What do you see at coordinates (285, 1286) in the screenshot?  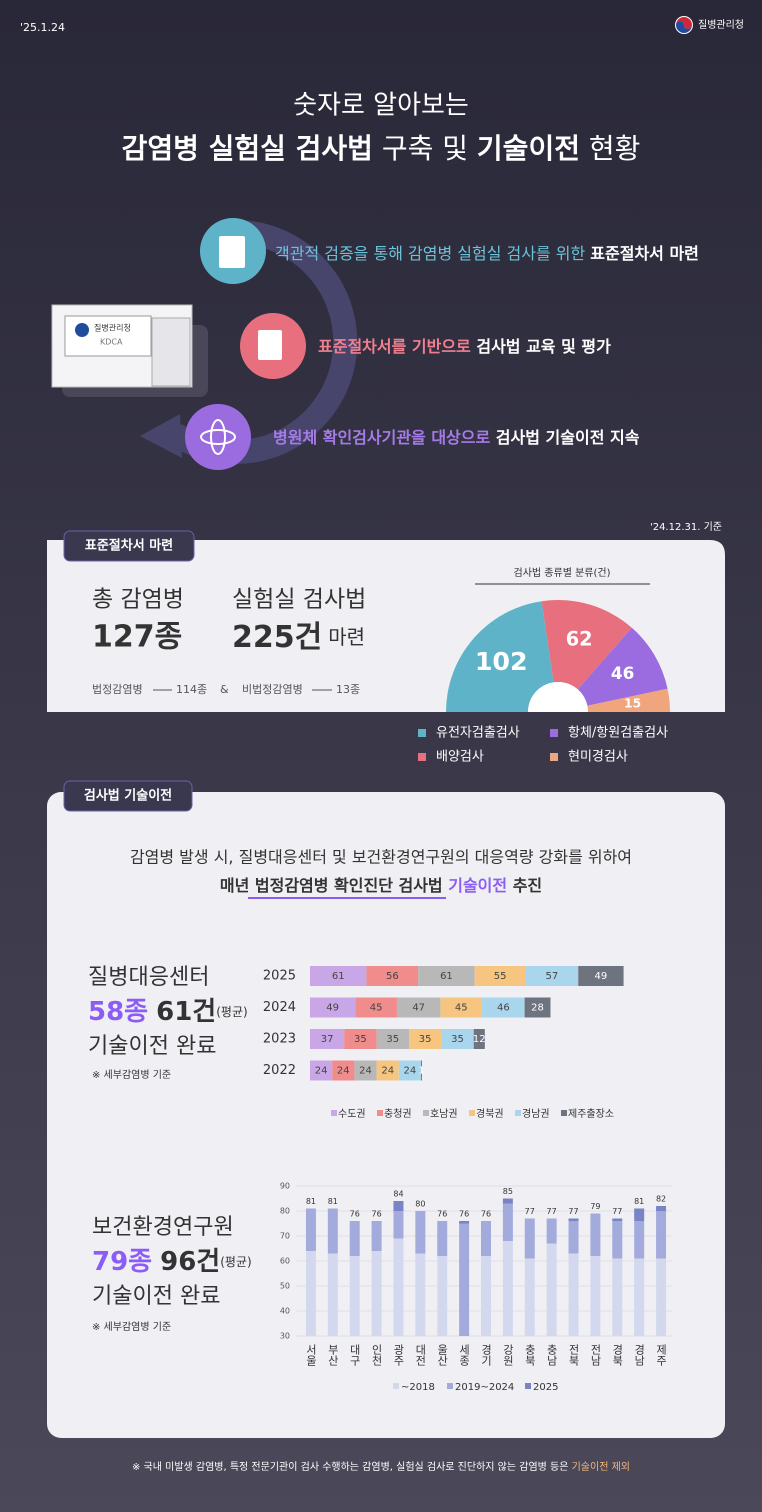 I see `y-tick-label: 50` at bounding box center [285, 1286].